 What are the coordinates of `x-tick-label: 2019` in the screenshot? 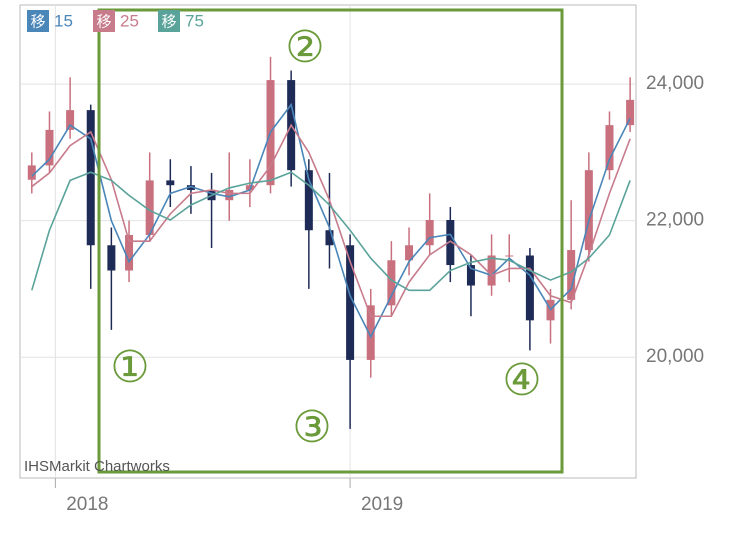 It's located at (382, 504).